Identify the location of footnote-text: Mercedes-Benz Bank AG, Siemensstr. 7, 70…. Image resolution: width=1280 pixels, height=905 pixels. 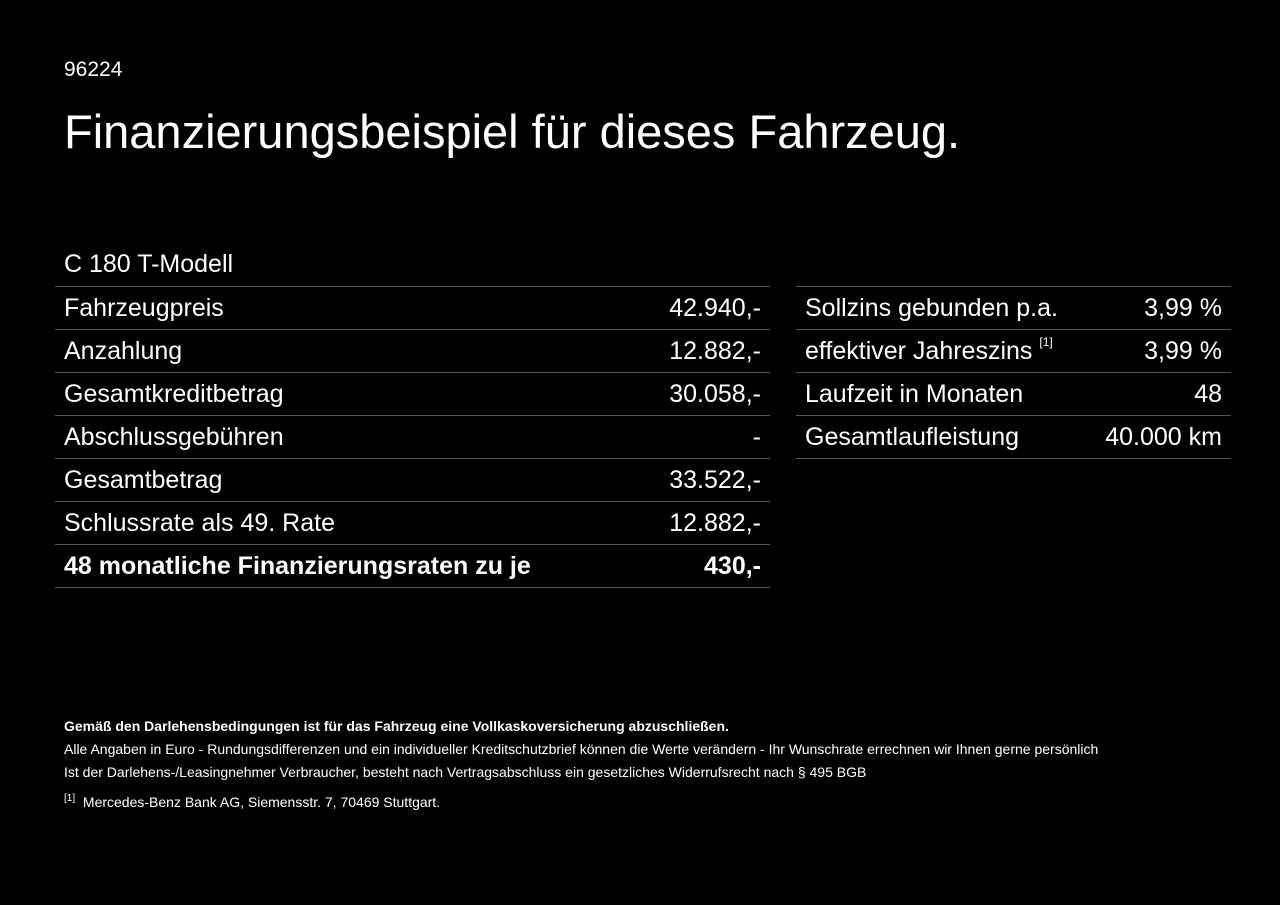
(261, 802).